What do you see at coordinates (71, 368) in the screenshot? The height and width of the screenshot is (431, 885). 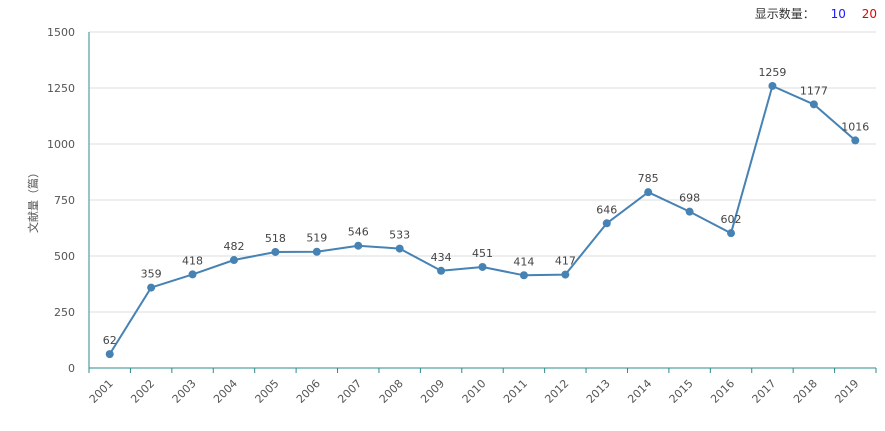 I see `y-tick-label: 0` at bounding box center [71, 368].